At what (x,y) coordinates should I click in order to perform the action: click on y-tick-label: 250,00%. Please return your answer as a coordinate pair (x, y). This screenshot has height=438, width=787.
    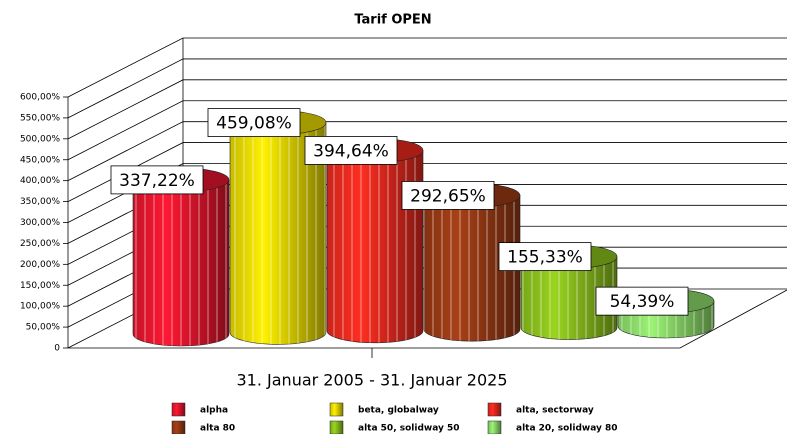
    Looking at the image, I should click on (40, 244).